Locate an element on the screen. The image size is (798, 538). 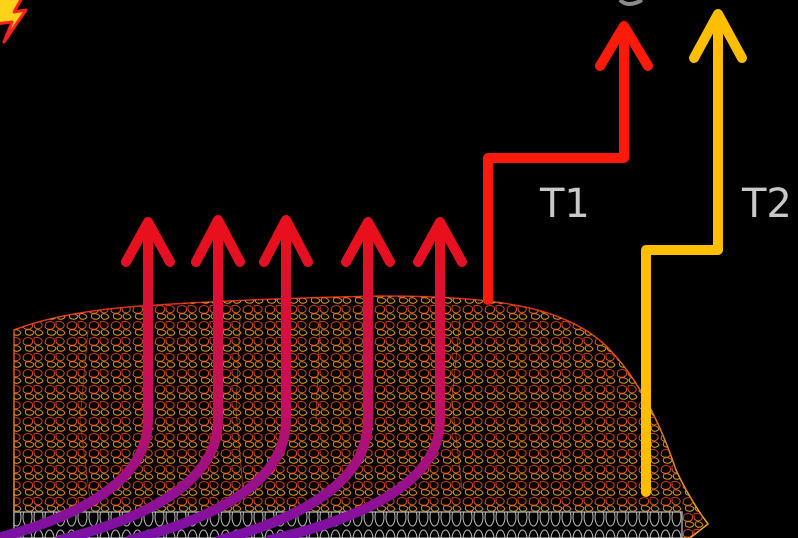
t1-label: T1 is located at coordinates (565, 204).